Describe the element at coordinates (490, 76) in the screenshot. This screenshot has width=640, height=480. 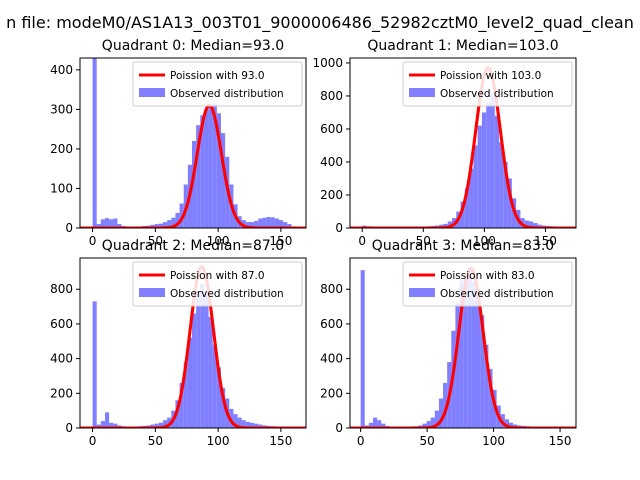
I see `legend-fit-label: Poission with 103.0` at that location.